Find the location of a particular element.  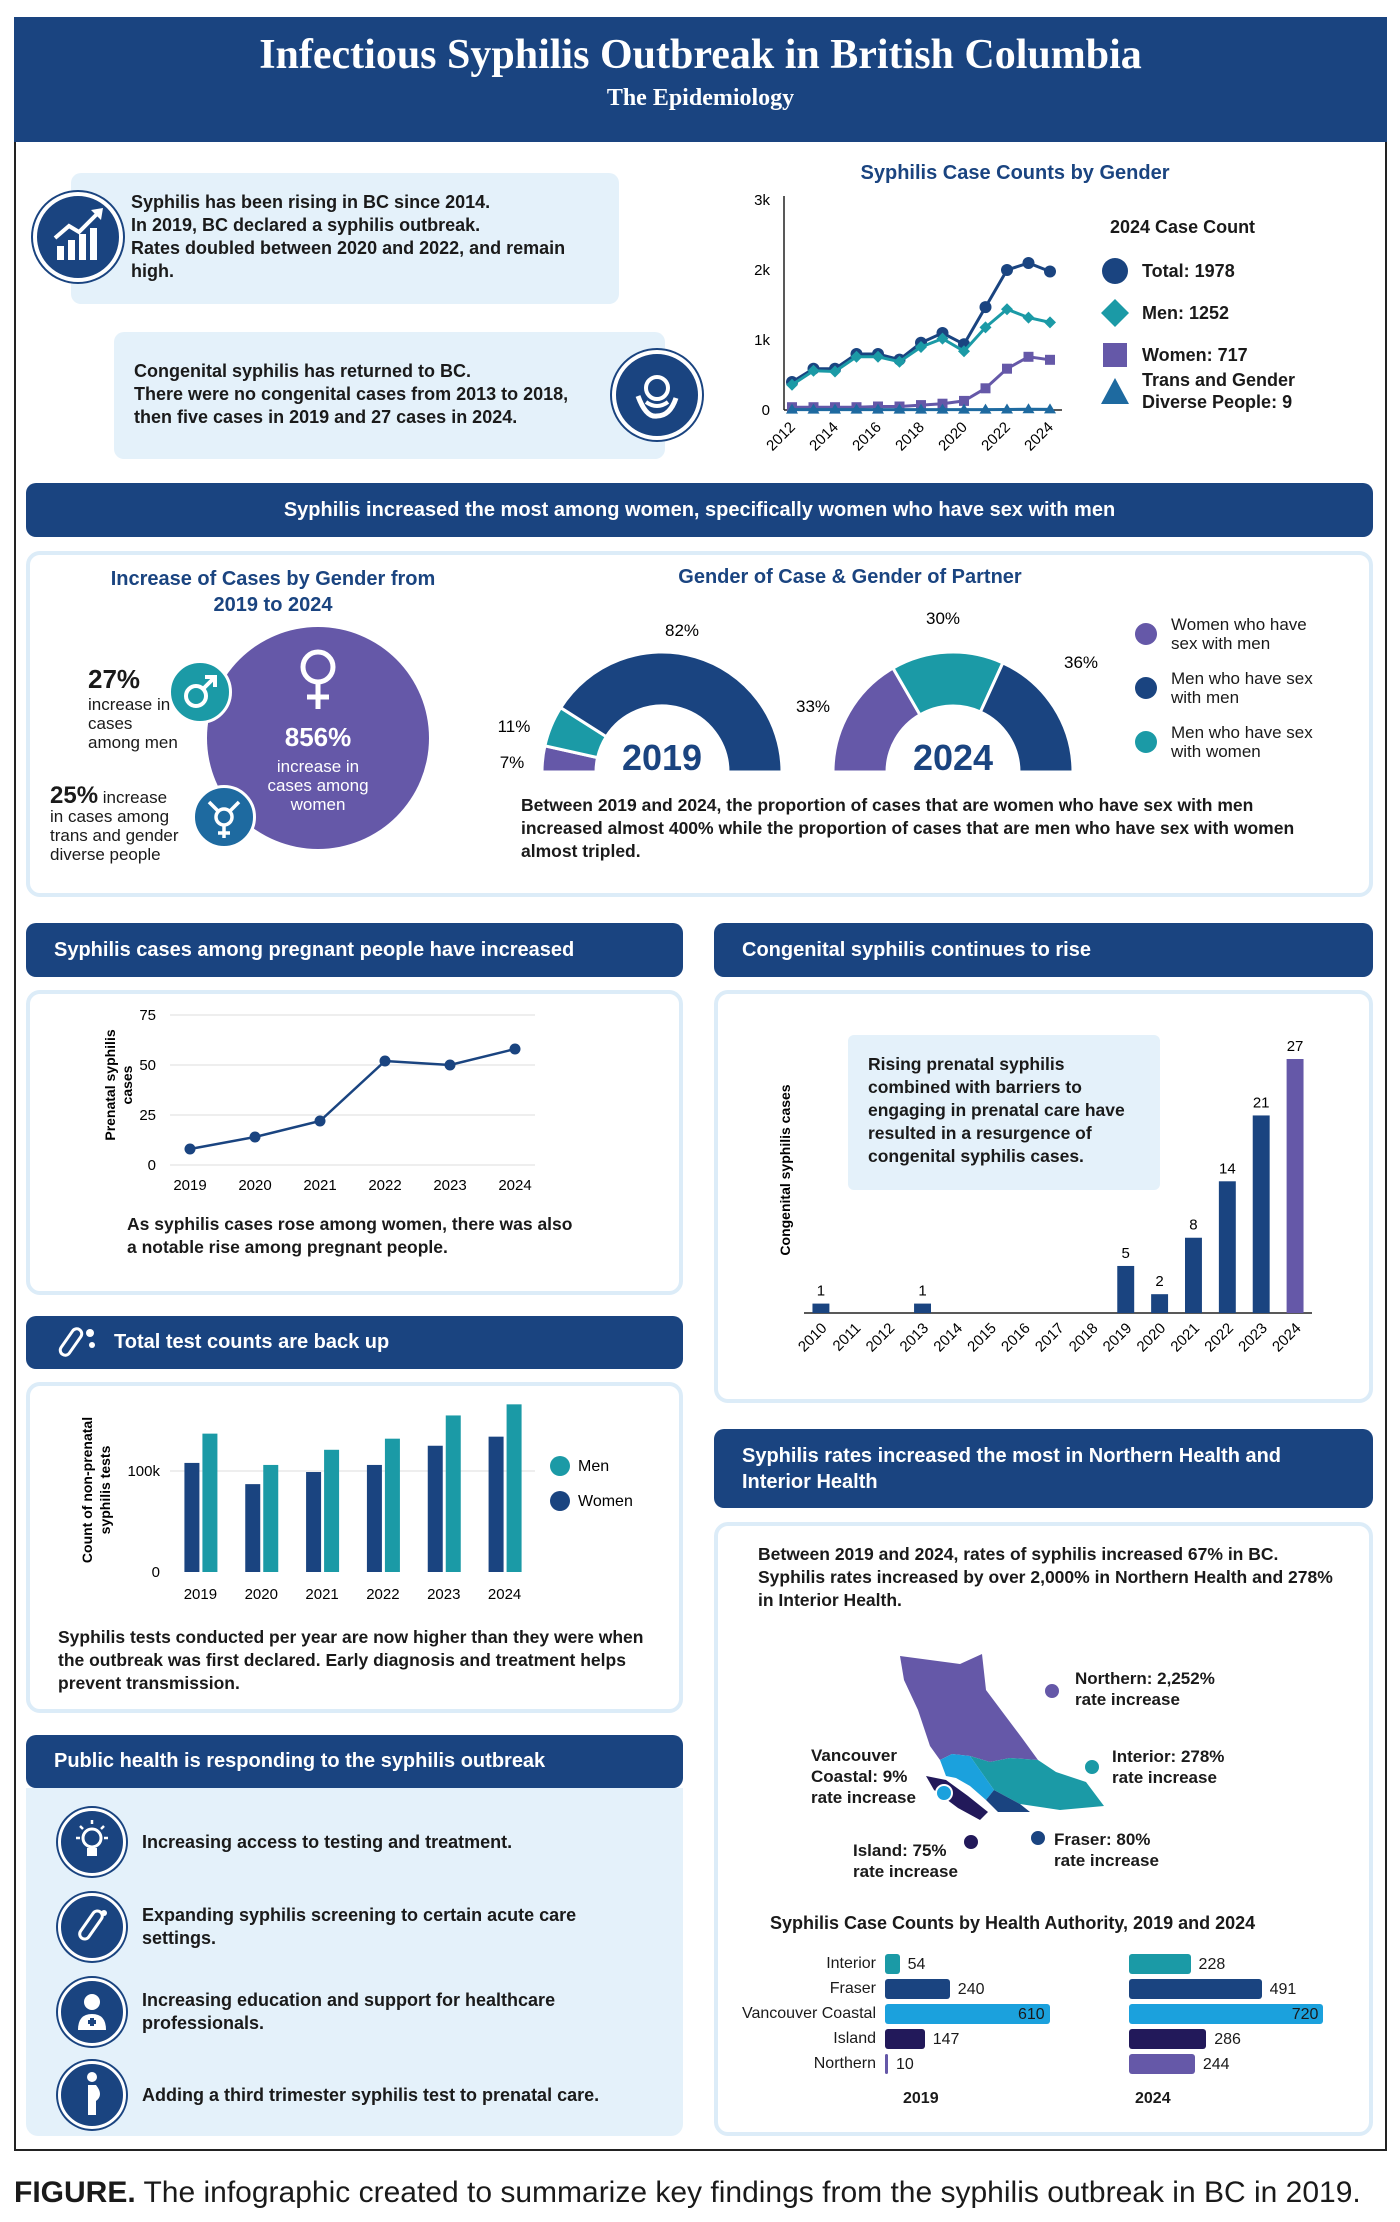

x-tick-label: 2014 is located at coordinates (948, 1338).